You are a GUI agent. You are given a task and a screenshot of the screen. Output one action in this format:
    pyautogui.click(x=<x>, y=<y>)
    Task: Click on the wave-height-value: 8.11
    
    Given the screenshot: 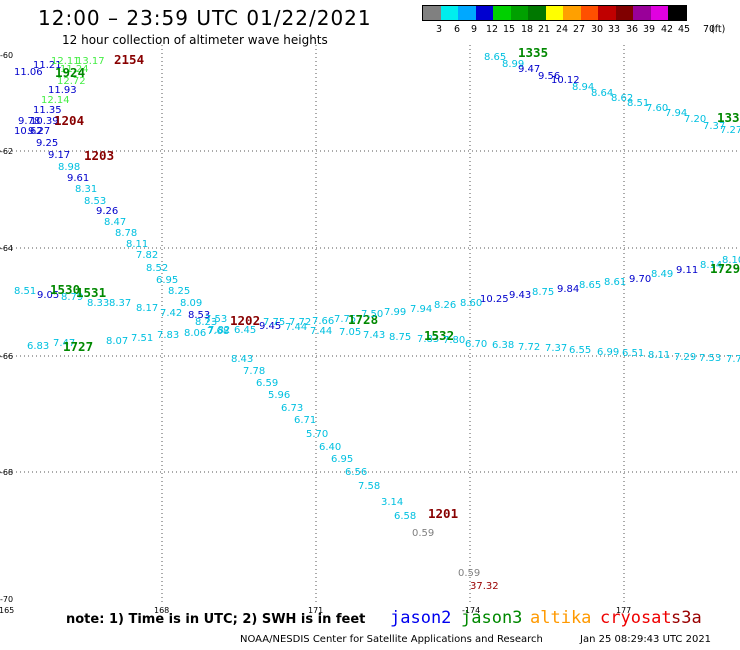 What is the action you would take?
    pyautogui.click(x=659, y=355)
    